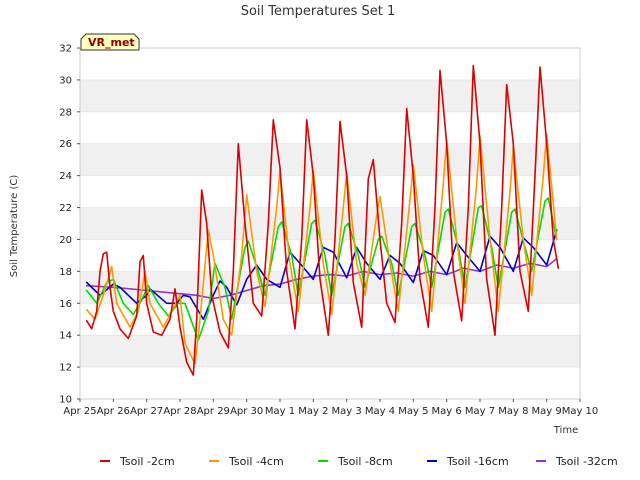  I want to click on x-tick-label: Apr 30, so click(246, 411).